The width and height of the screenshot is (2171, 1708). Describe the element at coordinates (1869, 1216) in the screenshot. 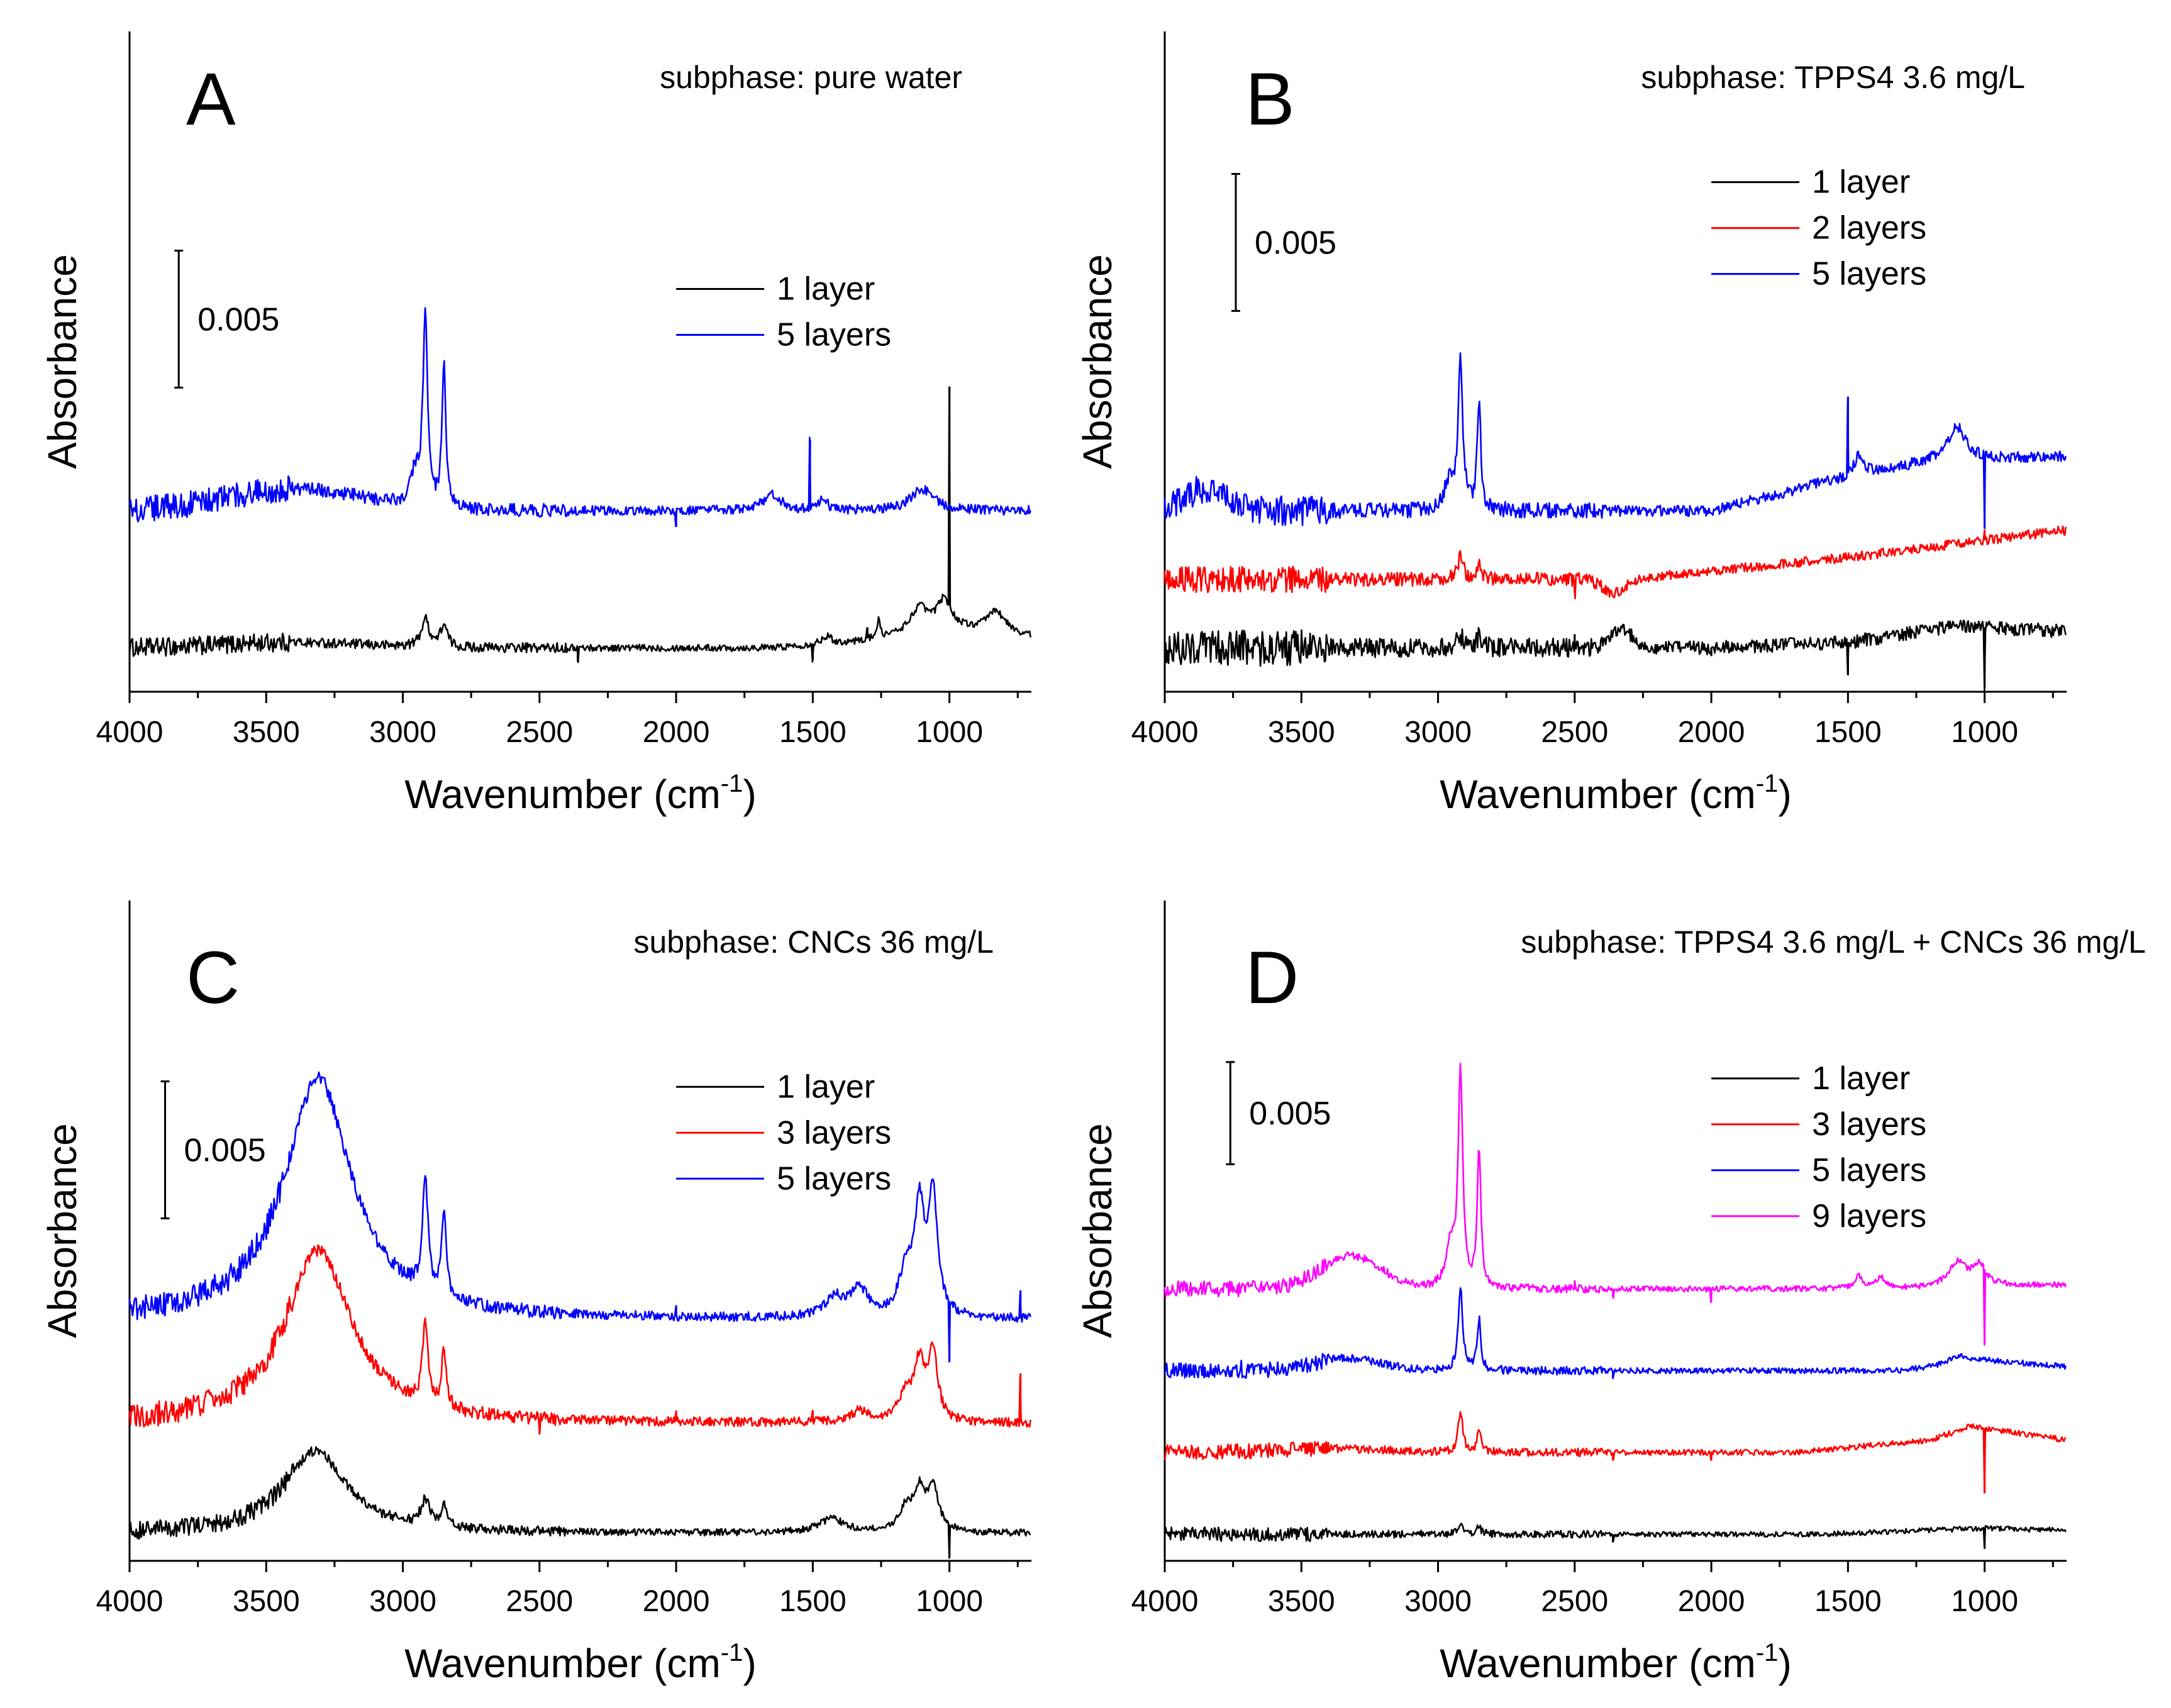

I see `legend-entry: 9 layers` at that location.